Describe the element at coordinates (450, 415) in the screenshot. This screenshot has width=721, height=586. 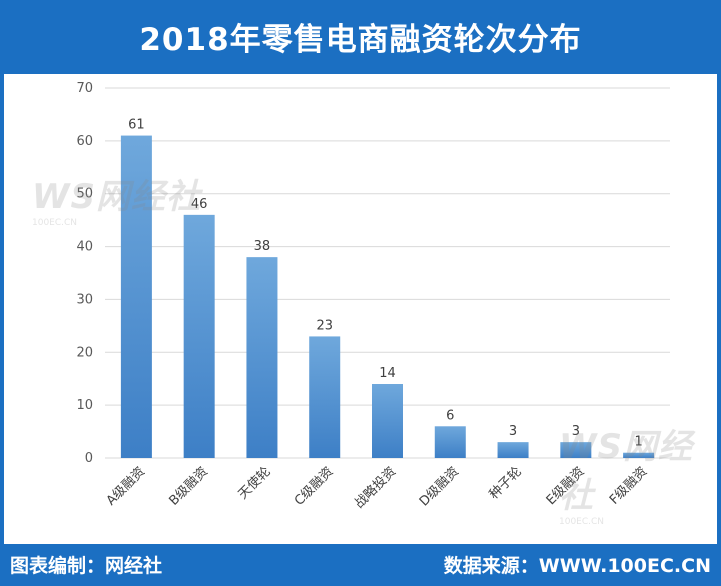
I see `bar-value-label: 6` at that location.